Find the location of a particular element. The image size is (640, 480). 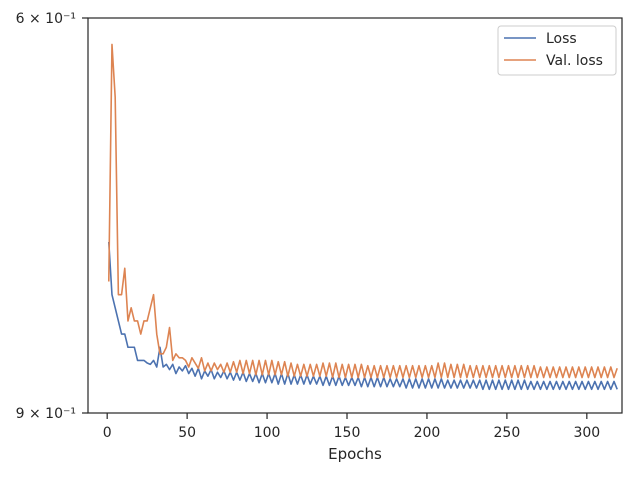

legend-label-loss: Loss is located at coordinates (561, 39).